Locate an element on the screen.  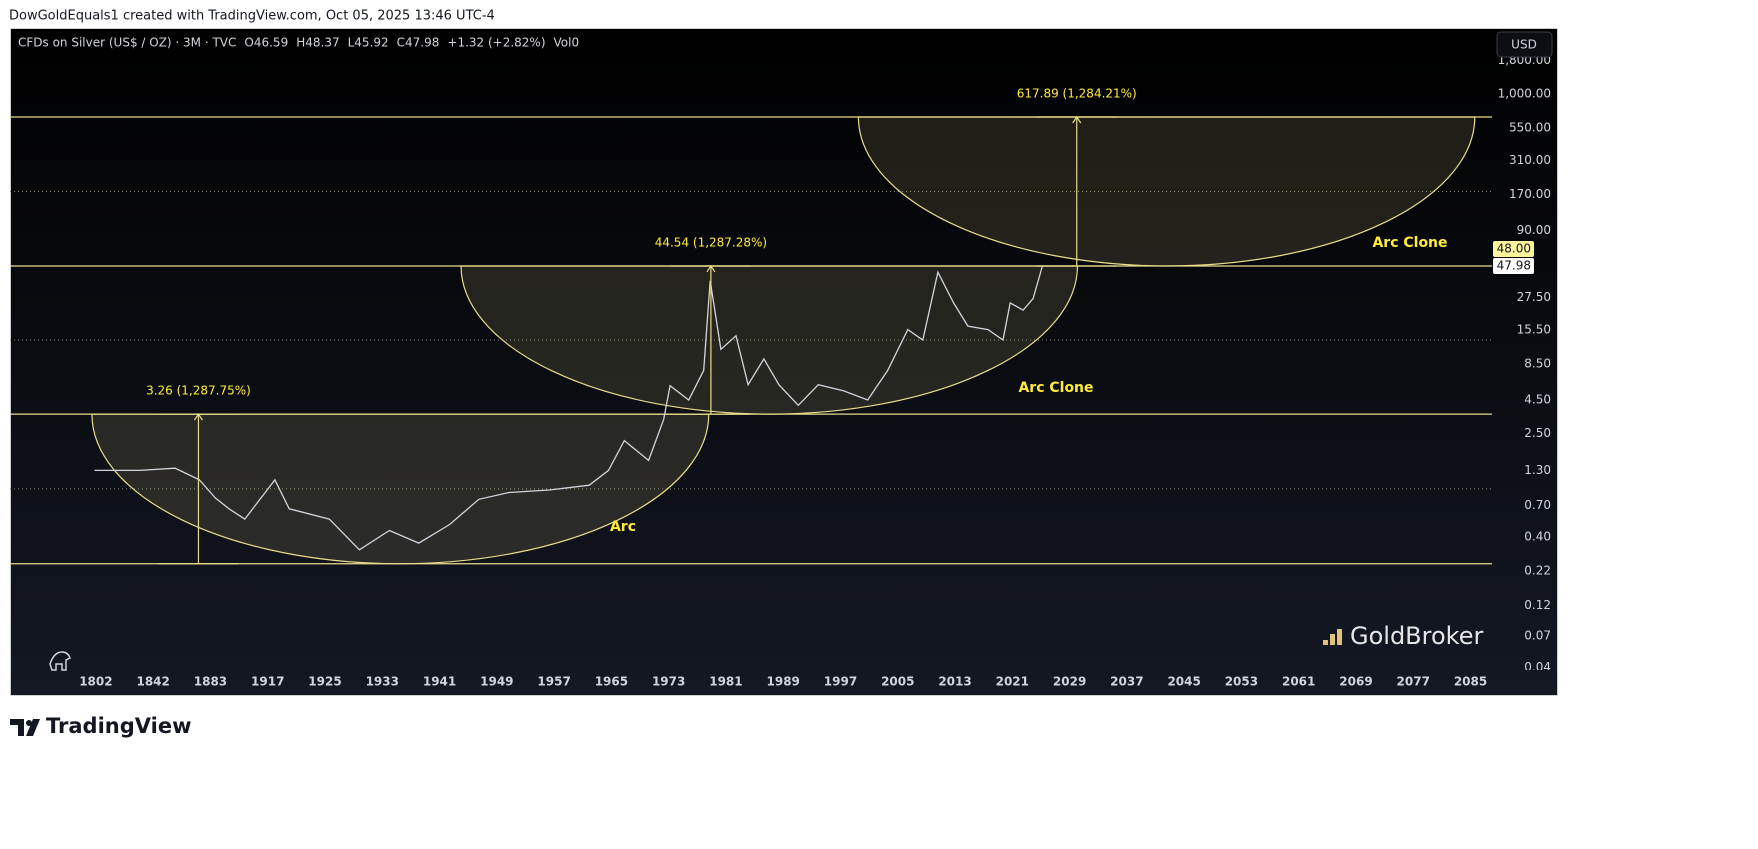
currency-label: USD is located at coordinates (1524, 45).